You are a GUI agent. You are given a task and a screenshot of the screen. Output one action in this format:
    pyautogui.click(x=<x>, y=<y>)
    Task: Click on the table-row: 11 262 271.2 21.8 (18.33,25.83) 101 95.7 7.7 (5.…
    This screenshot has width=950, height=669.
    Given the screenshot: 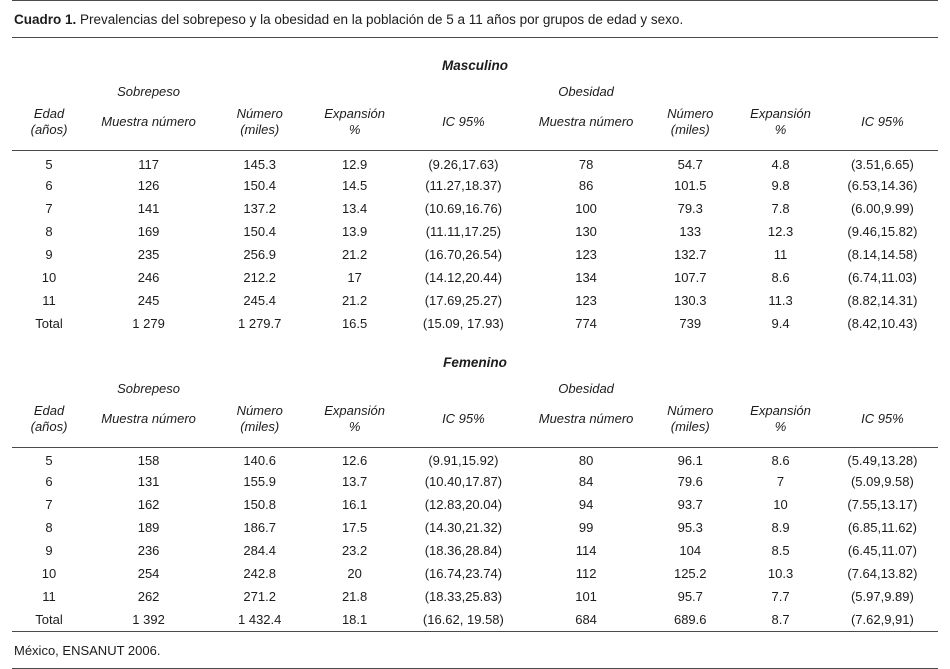 What is the action you would take?
    pyautogui.click(x=475, y=596)
    